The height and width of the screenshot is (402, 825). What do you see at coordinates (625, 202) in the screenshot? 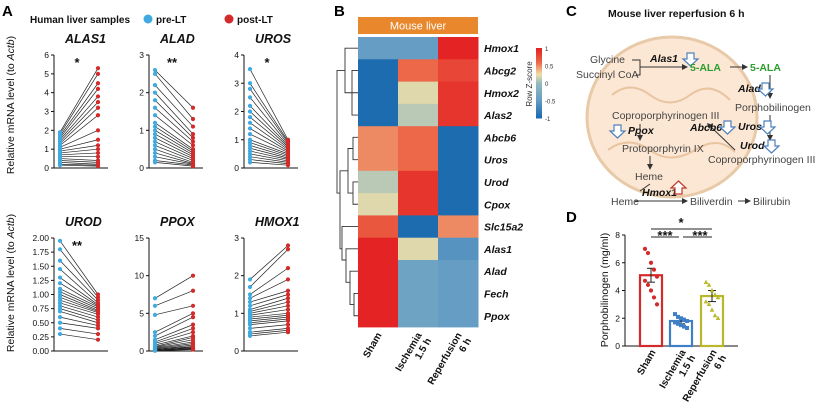
I see `heme-cyto: Heme` at bounding box center [625, 202].